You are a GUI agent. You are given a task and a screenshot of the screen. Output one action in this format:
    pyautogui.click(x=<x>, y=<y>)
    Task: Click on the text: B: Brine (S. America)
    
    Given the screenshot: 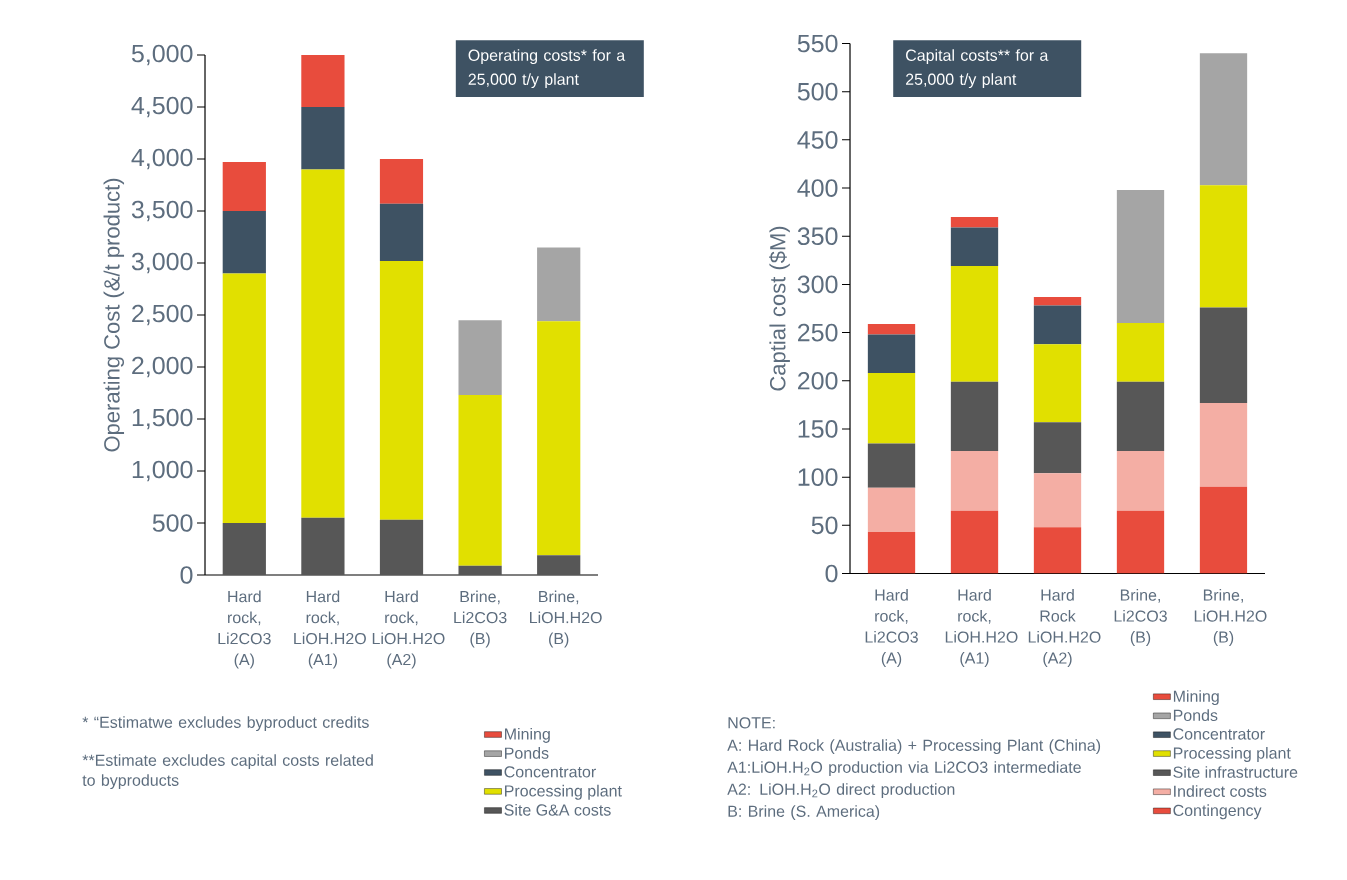 What is the action you would take?
    pyautogui.click(x=804, y=813)
    